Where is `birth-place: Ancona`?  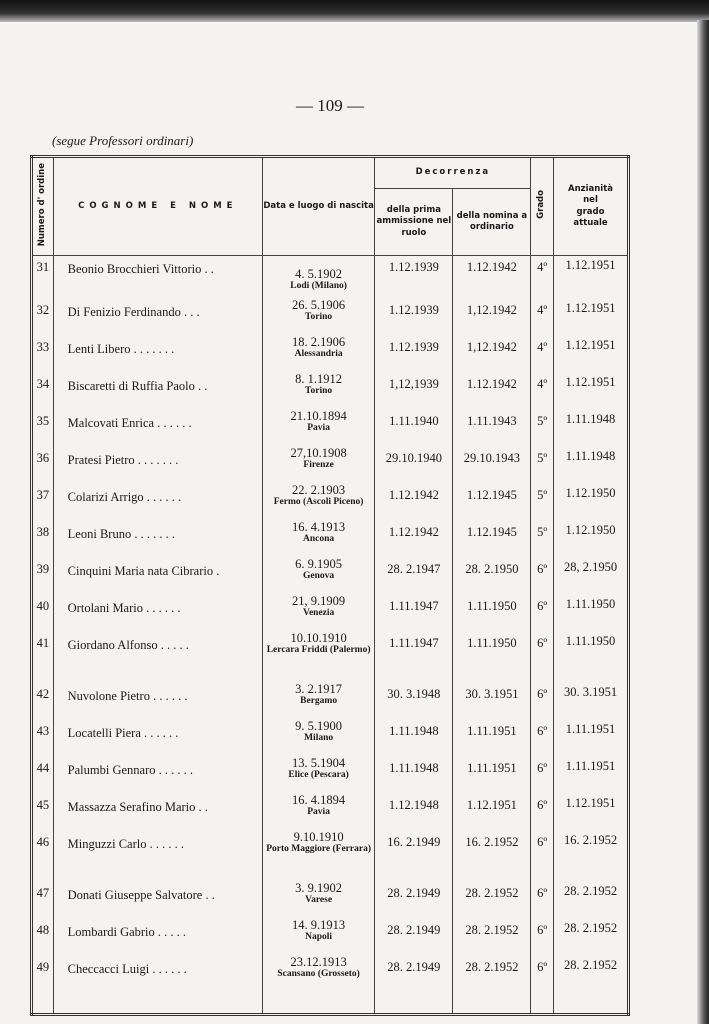
birth-place: Ancona is located at coordinates (319, 538).